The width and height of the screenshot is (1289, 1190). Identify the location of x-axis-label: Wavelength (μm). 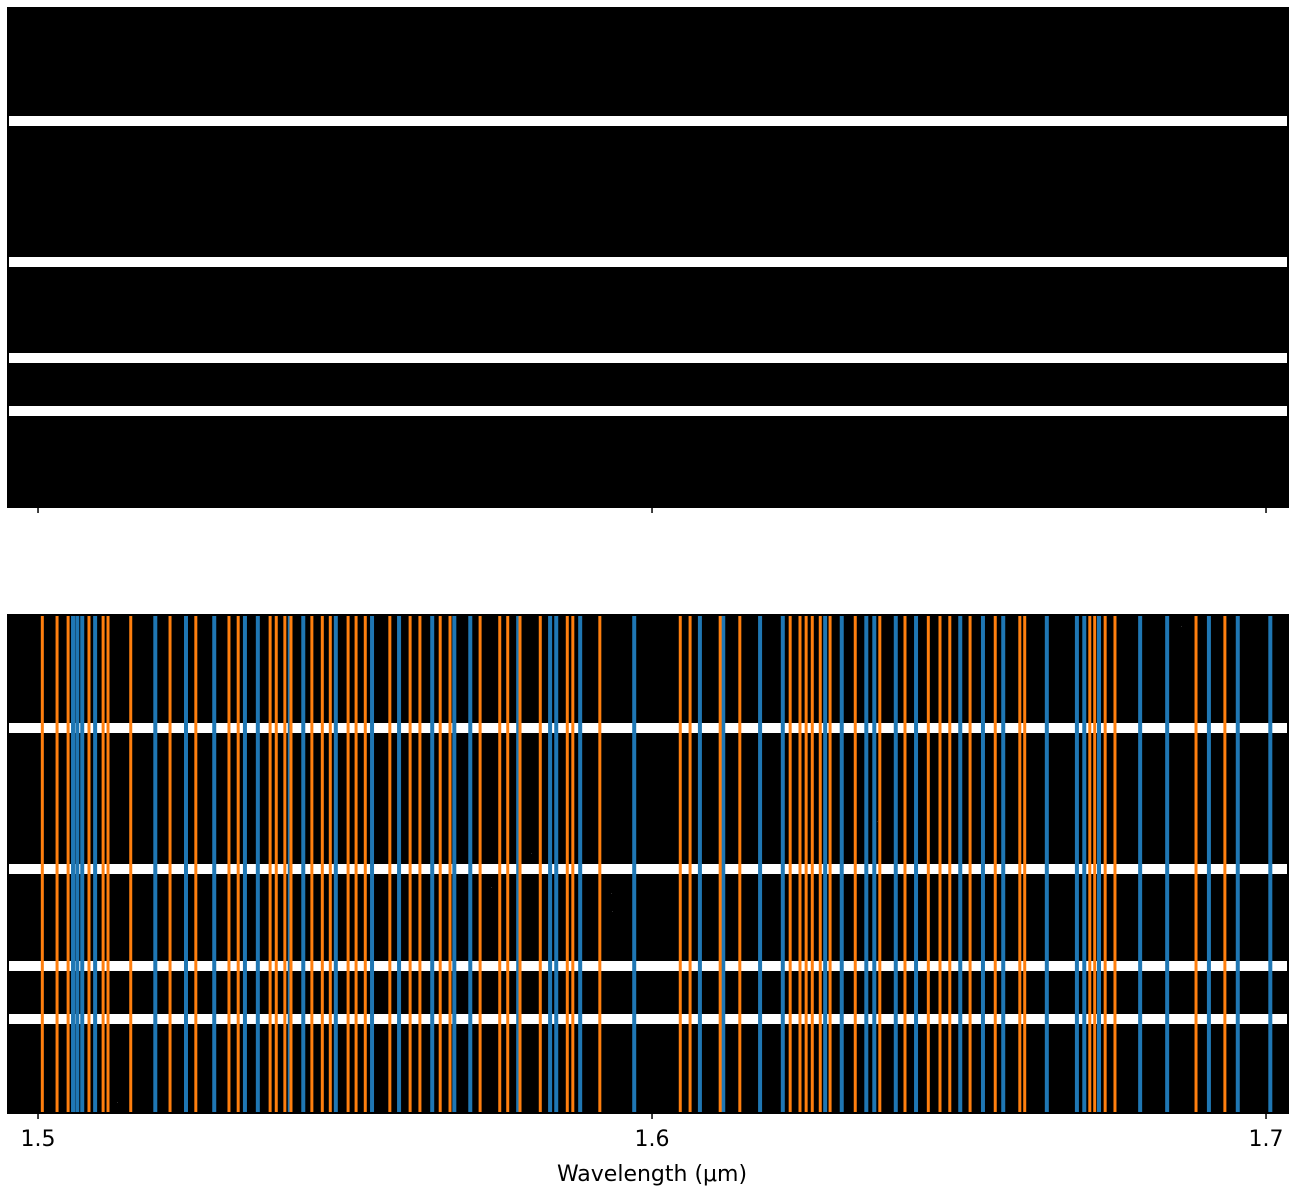
(652, 1174).